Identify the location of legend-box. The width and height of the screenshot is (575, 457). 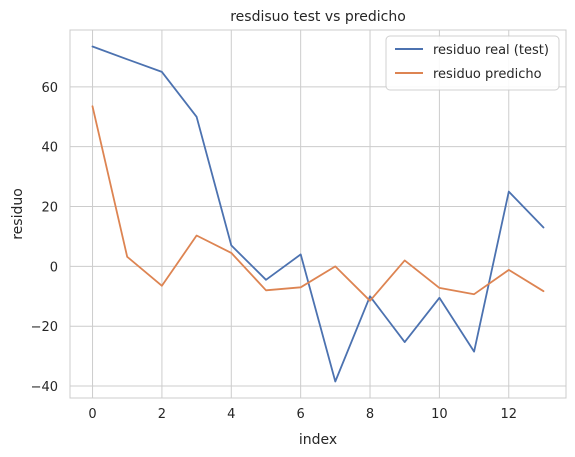
(472, 63).